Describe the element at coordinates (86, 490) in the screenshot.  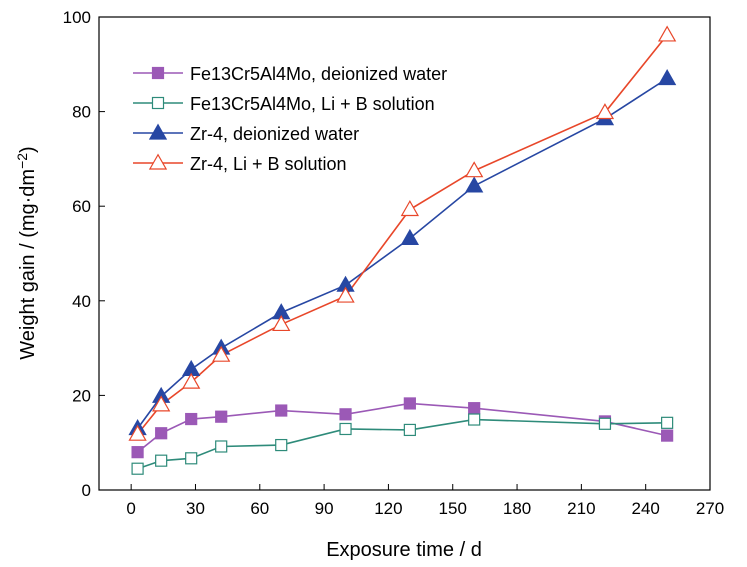
I see `y-tick-label: 0` at that location.